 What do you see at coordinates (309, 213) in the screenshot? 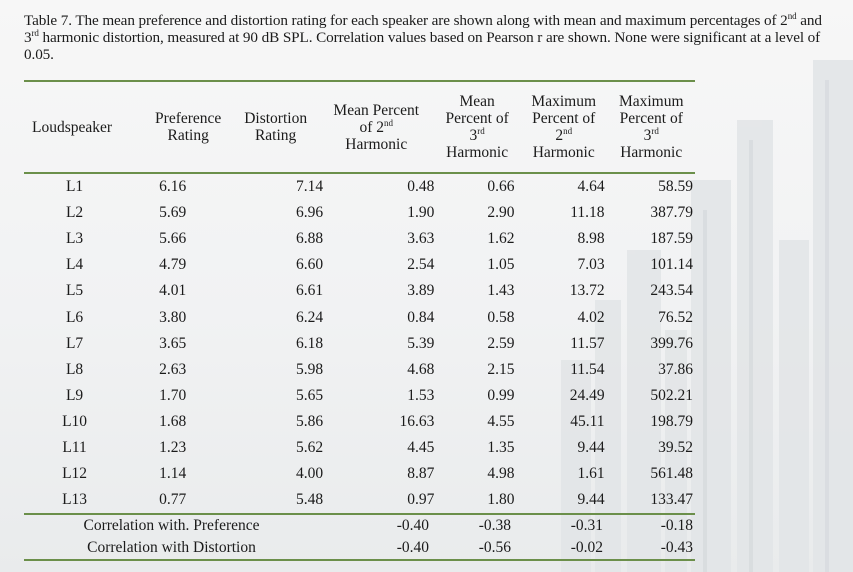
I see `cell-distortion: 6.96` at bounding box center [309, 213].